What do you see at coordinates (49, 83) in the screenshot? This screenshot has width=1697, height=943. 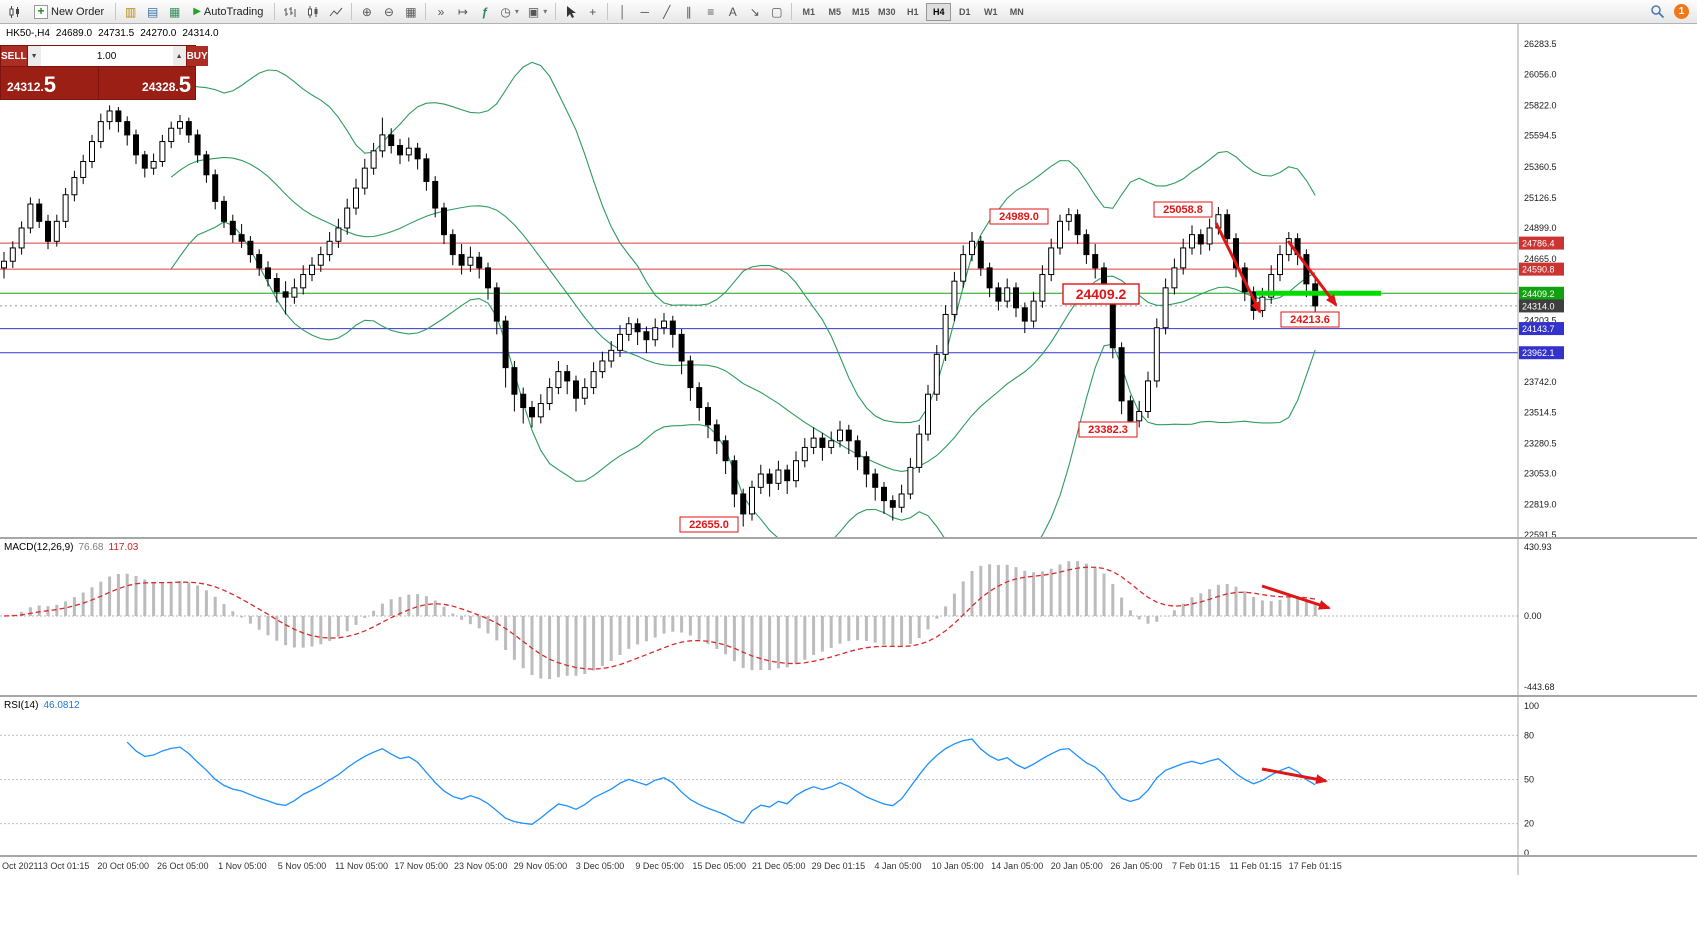 I see `sell-price: 24312. 5` at bounding box center [49, 83].